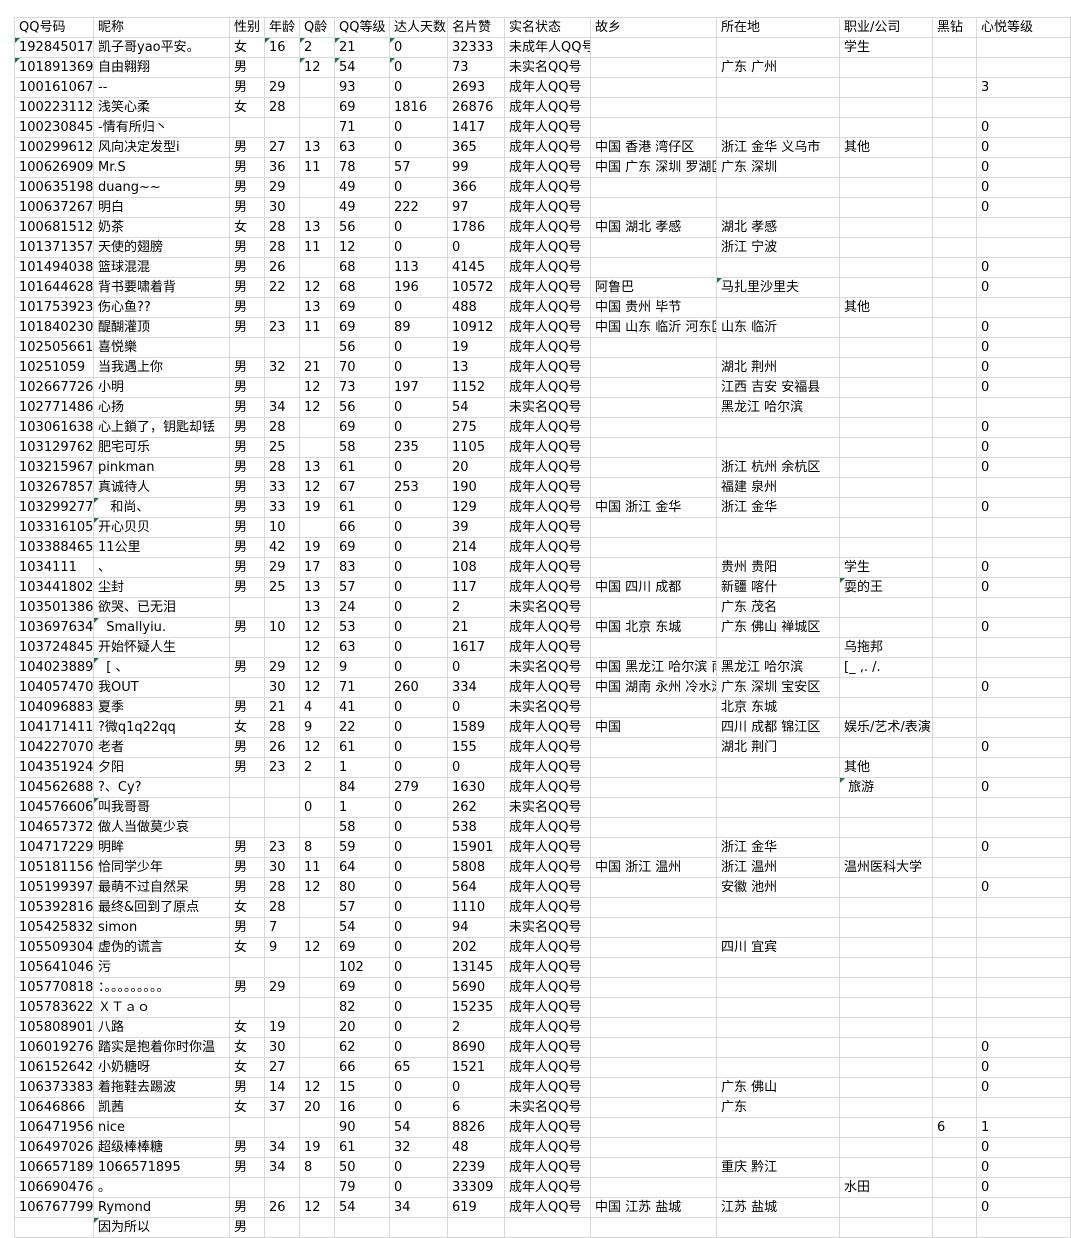 Image resolution: width=1071 pixels, height=1238 pixels. What do you see at coordinates (54, 468) in the screenshot?
I see `cell: 1032159674` at bounding box center [54, 468].